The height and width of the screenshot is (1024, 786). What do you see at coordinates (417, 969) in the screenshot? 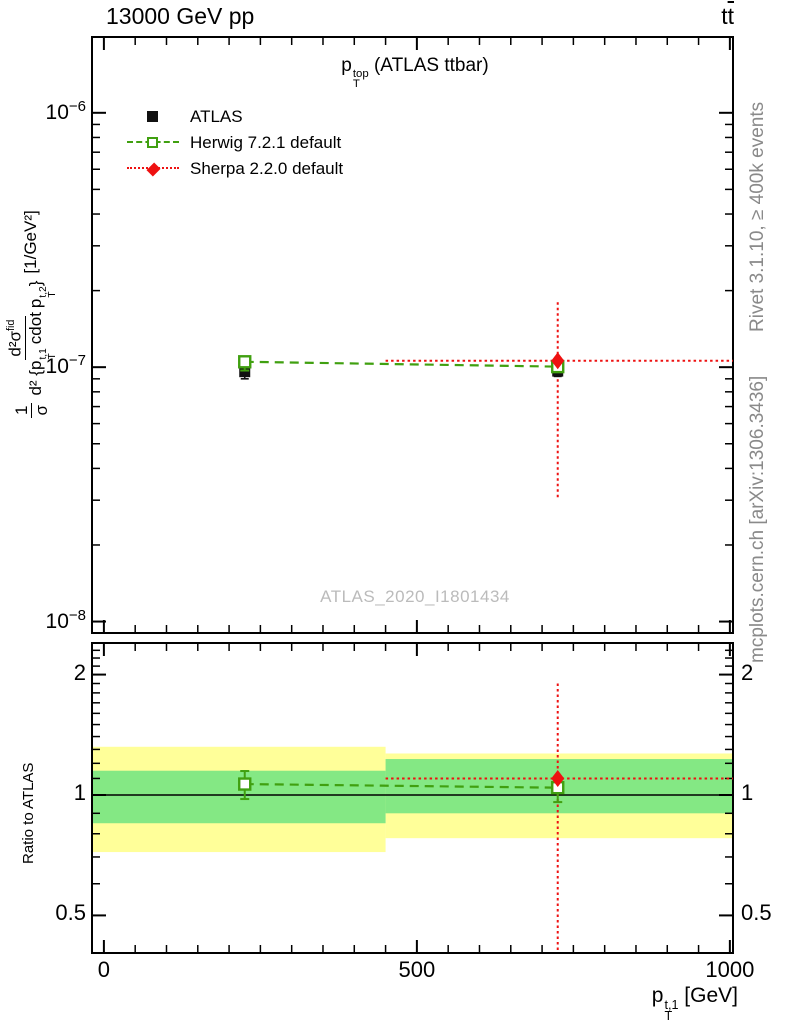
I see `x-tick-label: 500` at bounding box center [417, 969].